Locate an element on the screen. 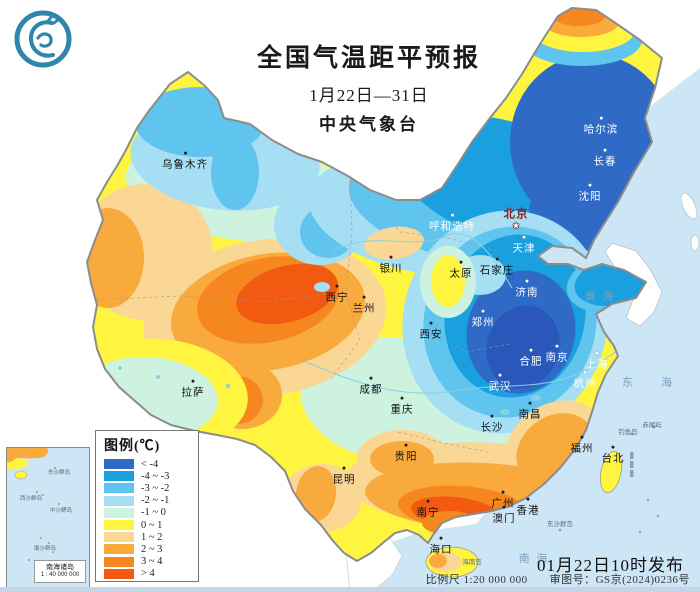 The height and width of the screenshot is (592, 700). island-label: 东沙群岛 is located at coordinates (560, 524).